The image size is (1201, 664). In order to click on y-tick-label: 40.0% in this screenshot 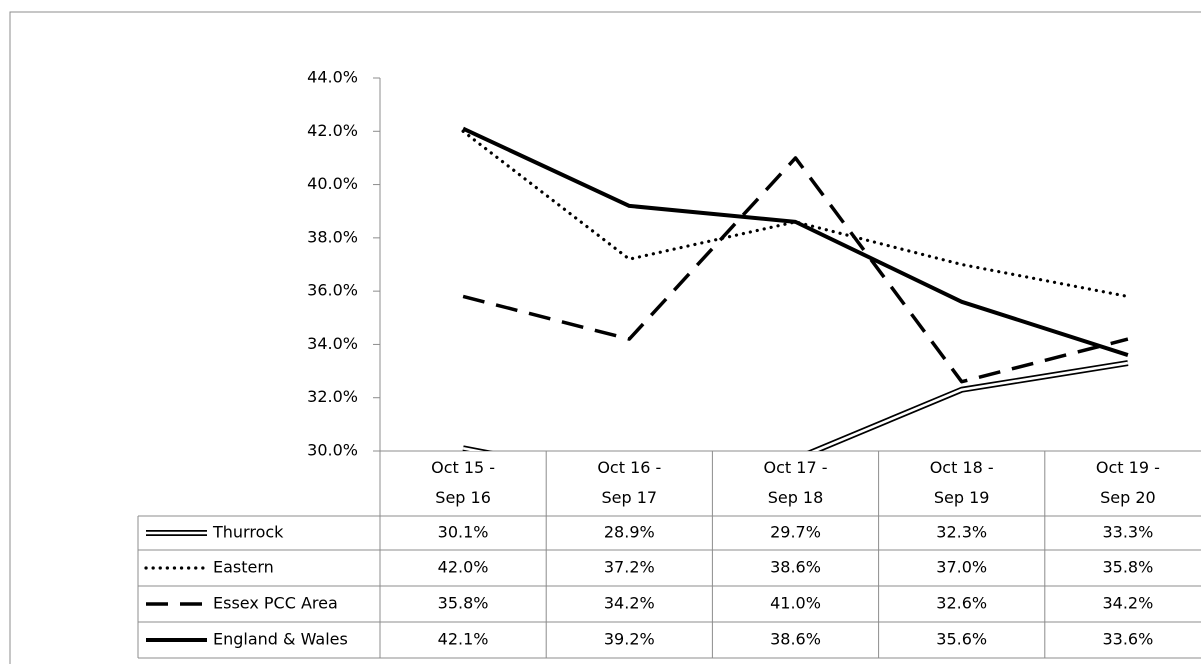, I will do `click(332, 183)`.